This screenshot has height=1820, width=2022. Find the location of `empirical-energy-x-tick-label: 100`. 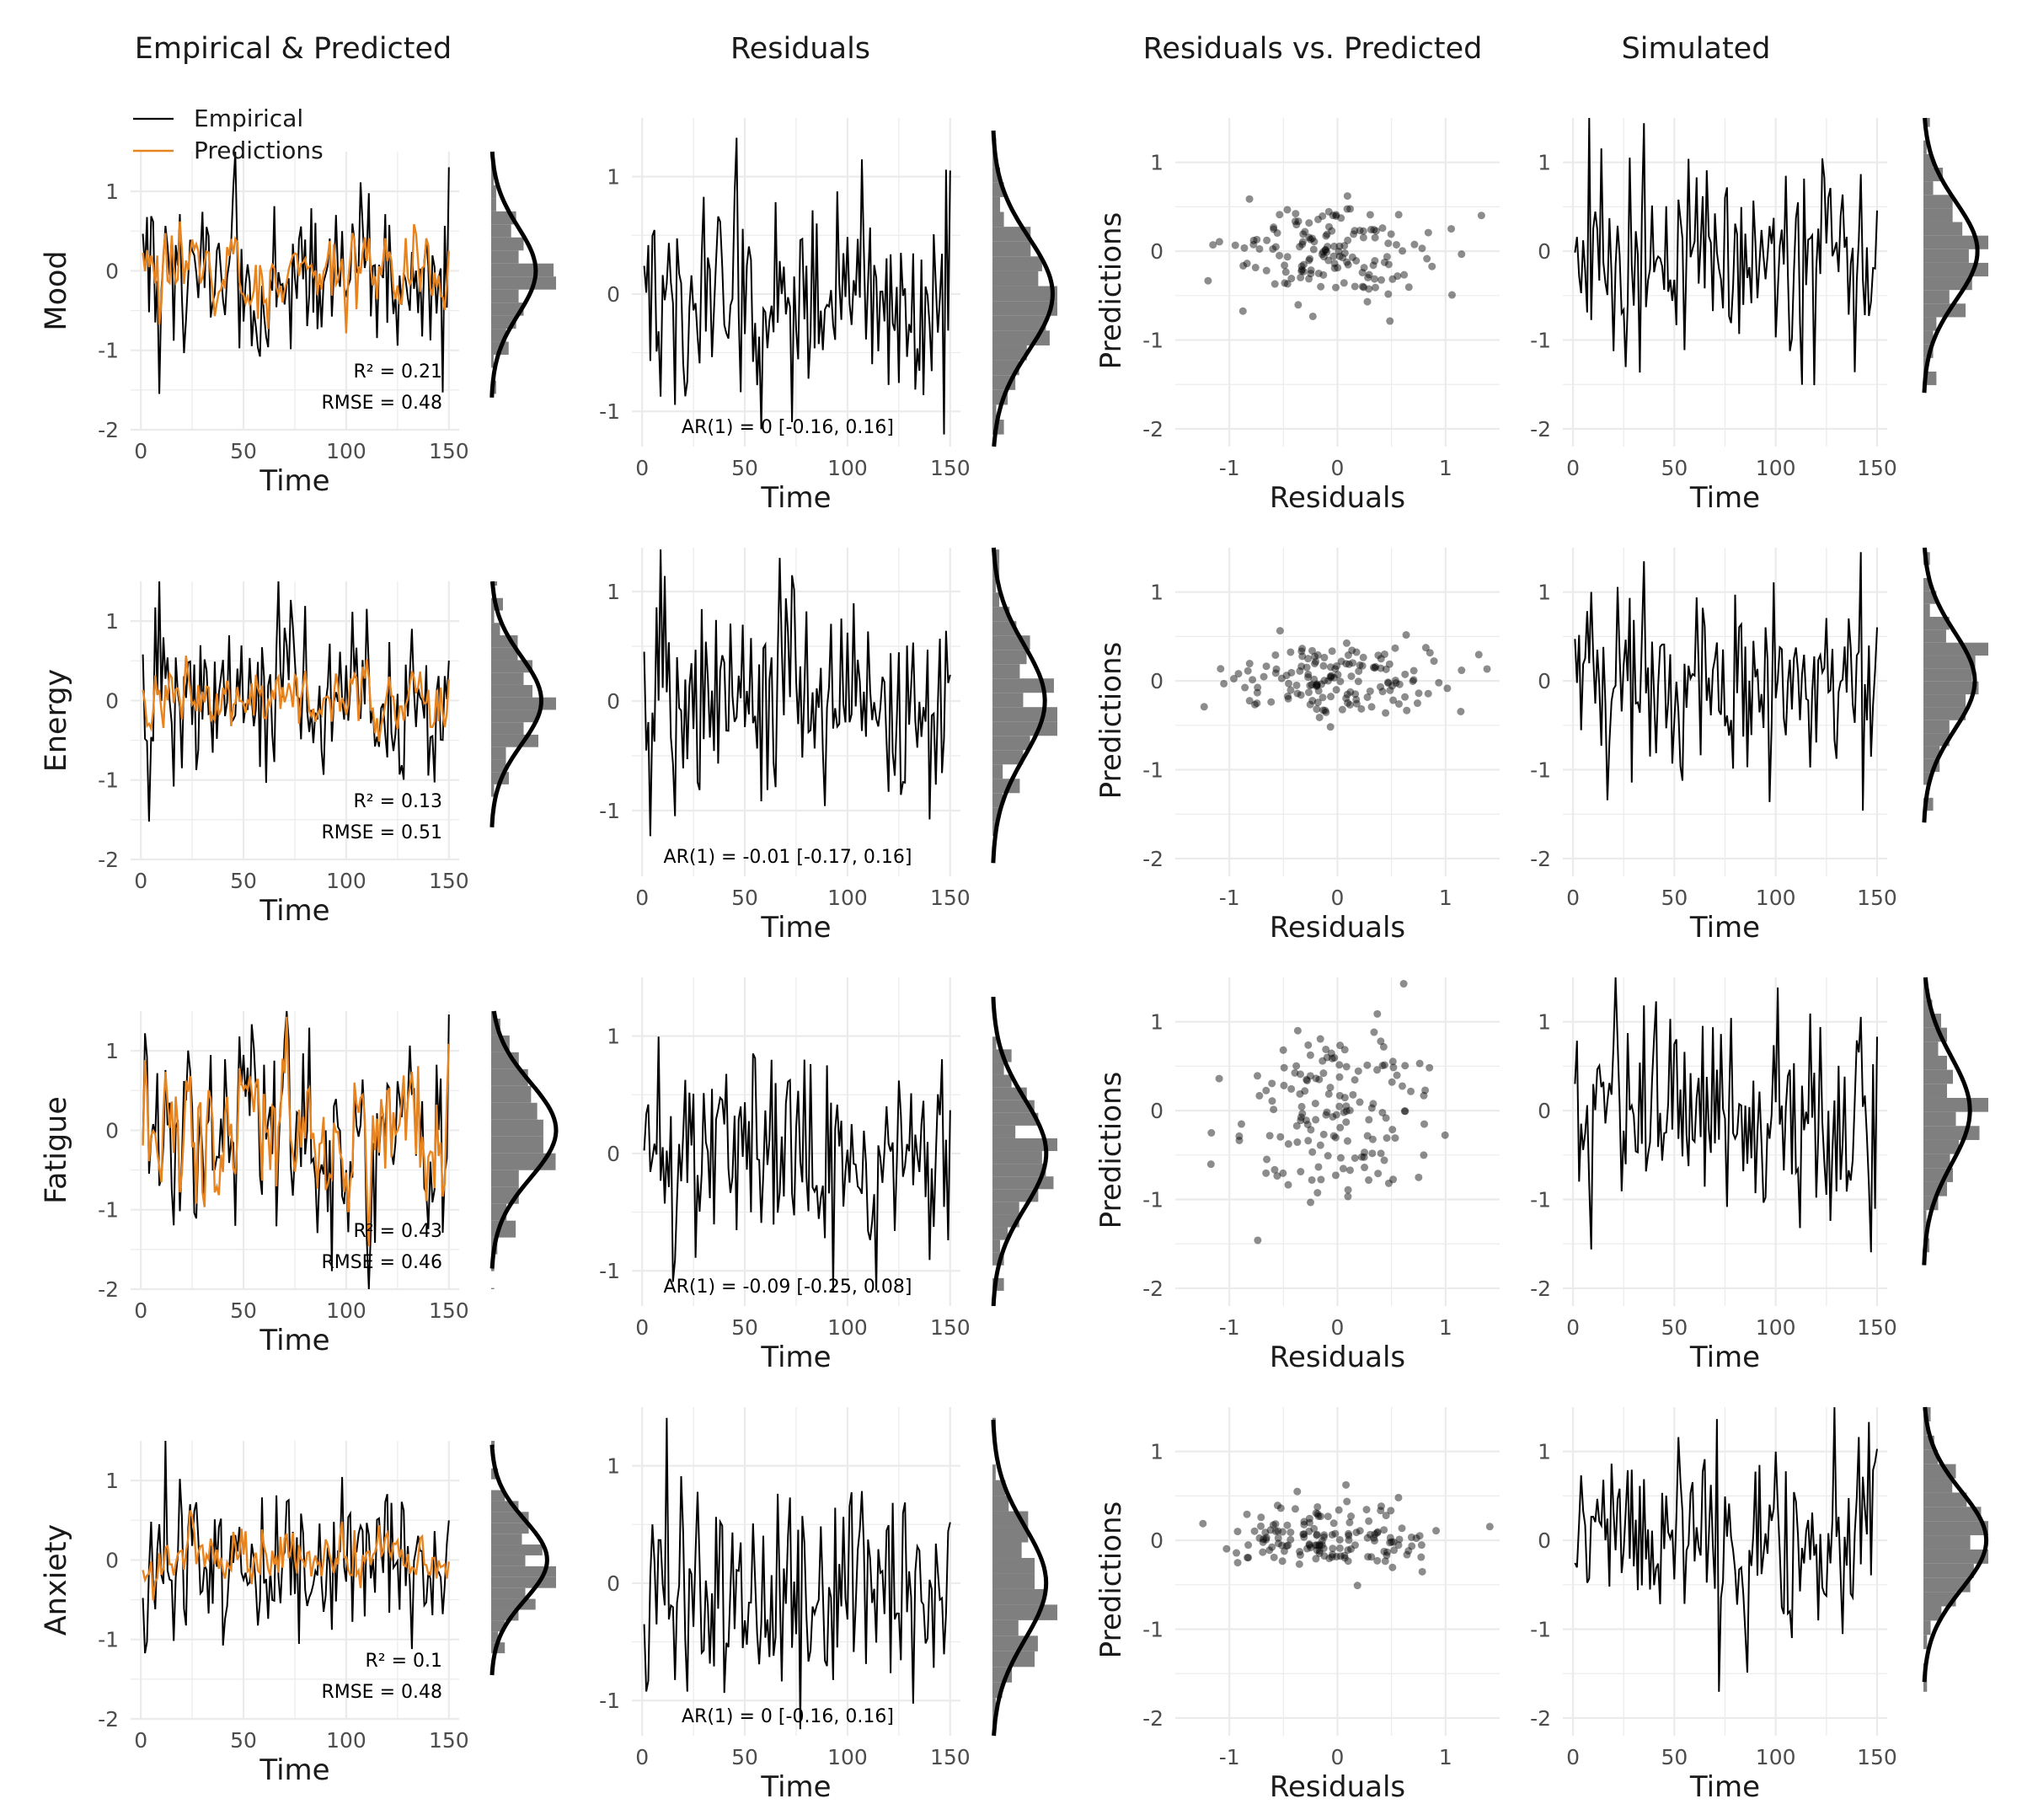

empirical-energy-x-tick-label: 100 is located at coordinates (346, 881).